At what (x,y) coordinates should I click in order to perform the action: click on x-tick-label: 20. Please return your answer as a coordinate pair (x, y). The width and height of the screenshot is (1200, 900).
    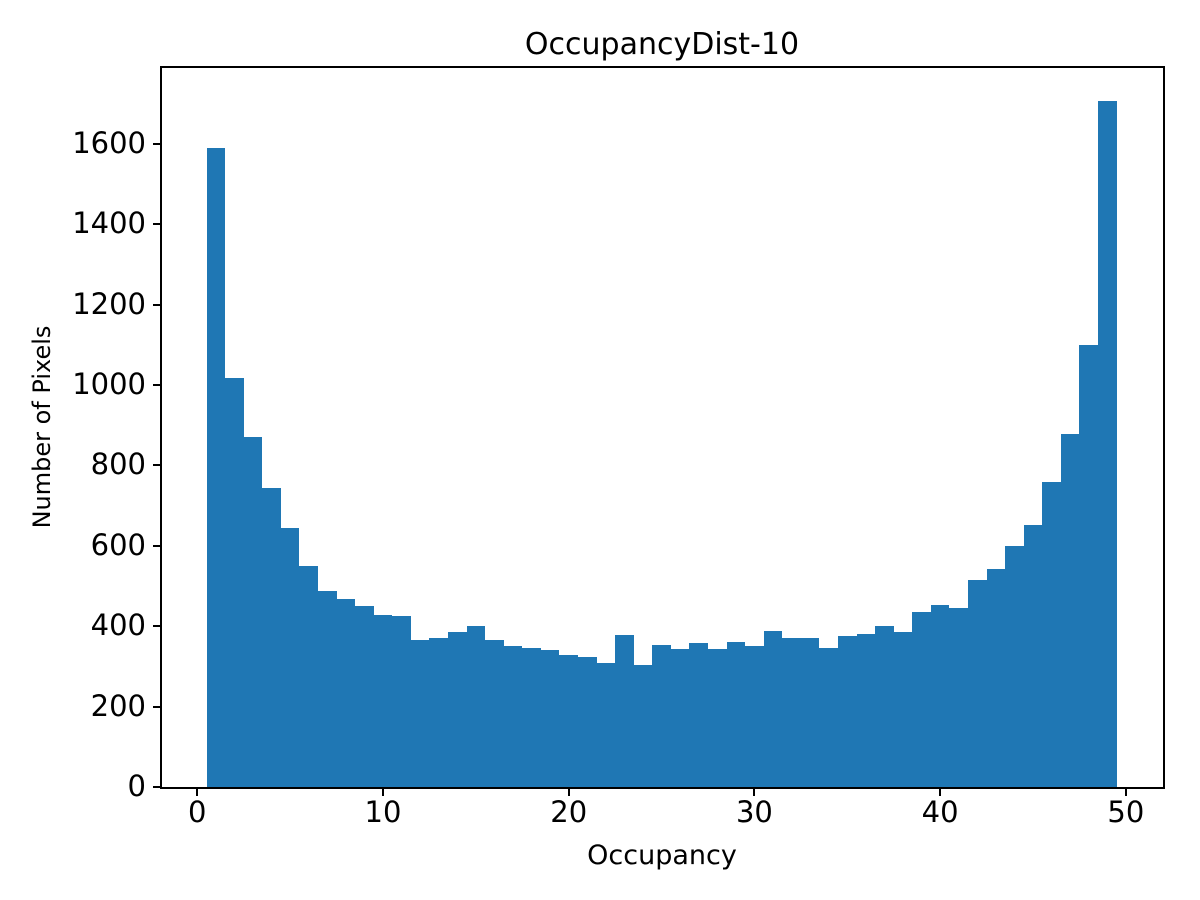
    Looking at the image, I should click on (569, 812).